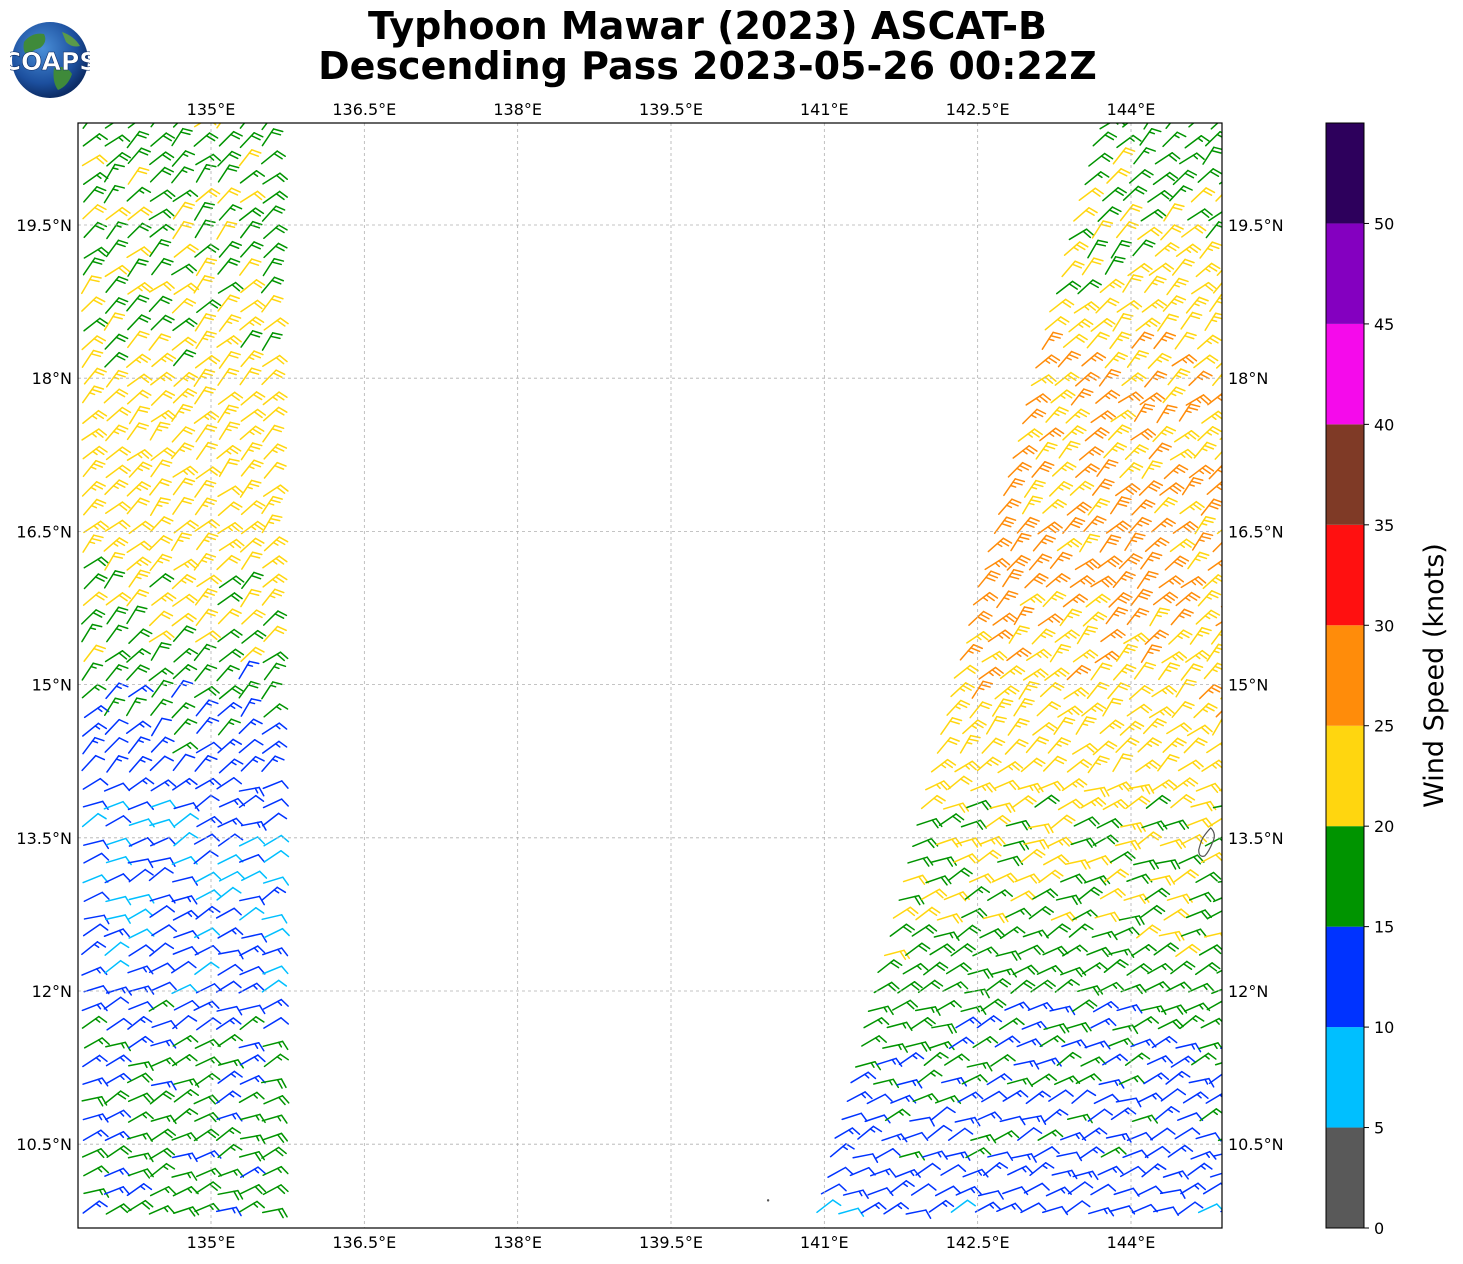 The image size is (1463, 1264). What do you see at coordinates (1345, 575) in the screenshot?
I see `colorbar-bin` at bounding box center [1345, 575].